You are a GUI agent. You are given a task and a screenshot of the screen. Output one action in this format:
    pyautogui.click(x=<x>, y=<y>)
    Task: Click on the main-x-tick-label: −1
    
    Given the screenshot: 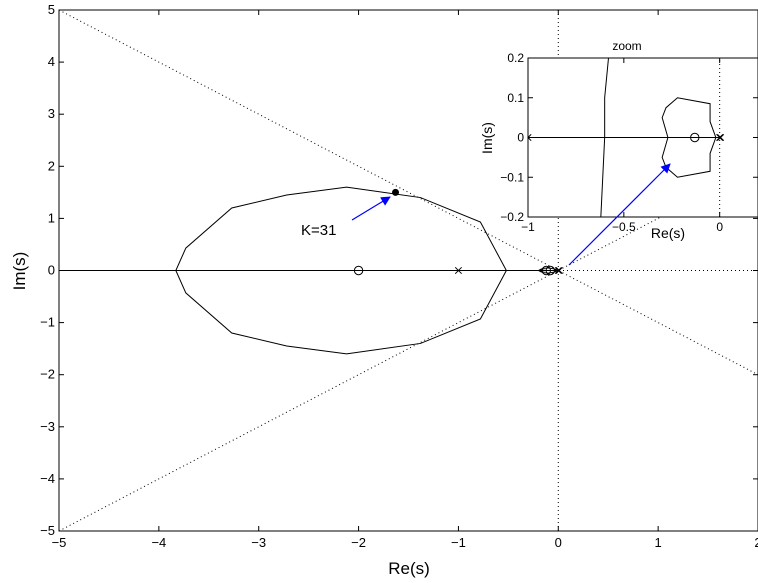 What is the action you would take?
    pyautogui.click(x=458, y=542)
    